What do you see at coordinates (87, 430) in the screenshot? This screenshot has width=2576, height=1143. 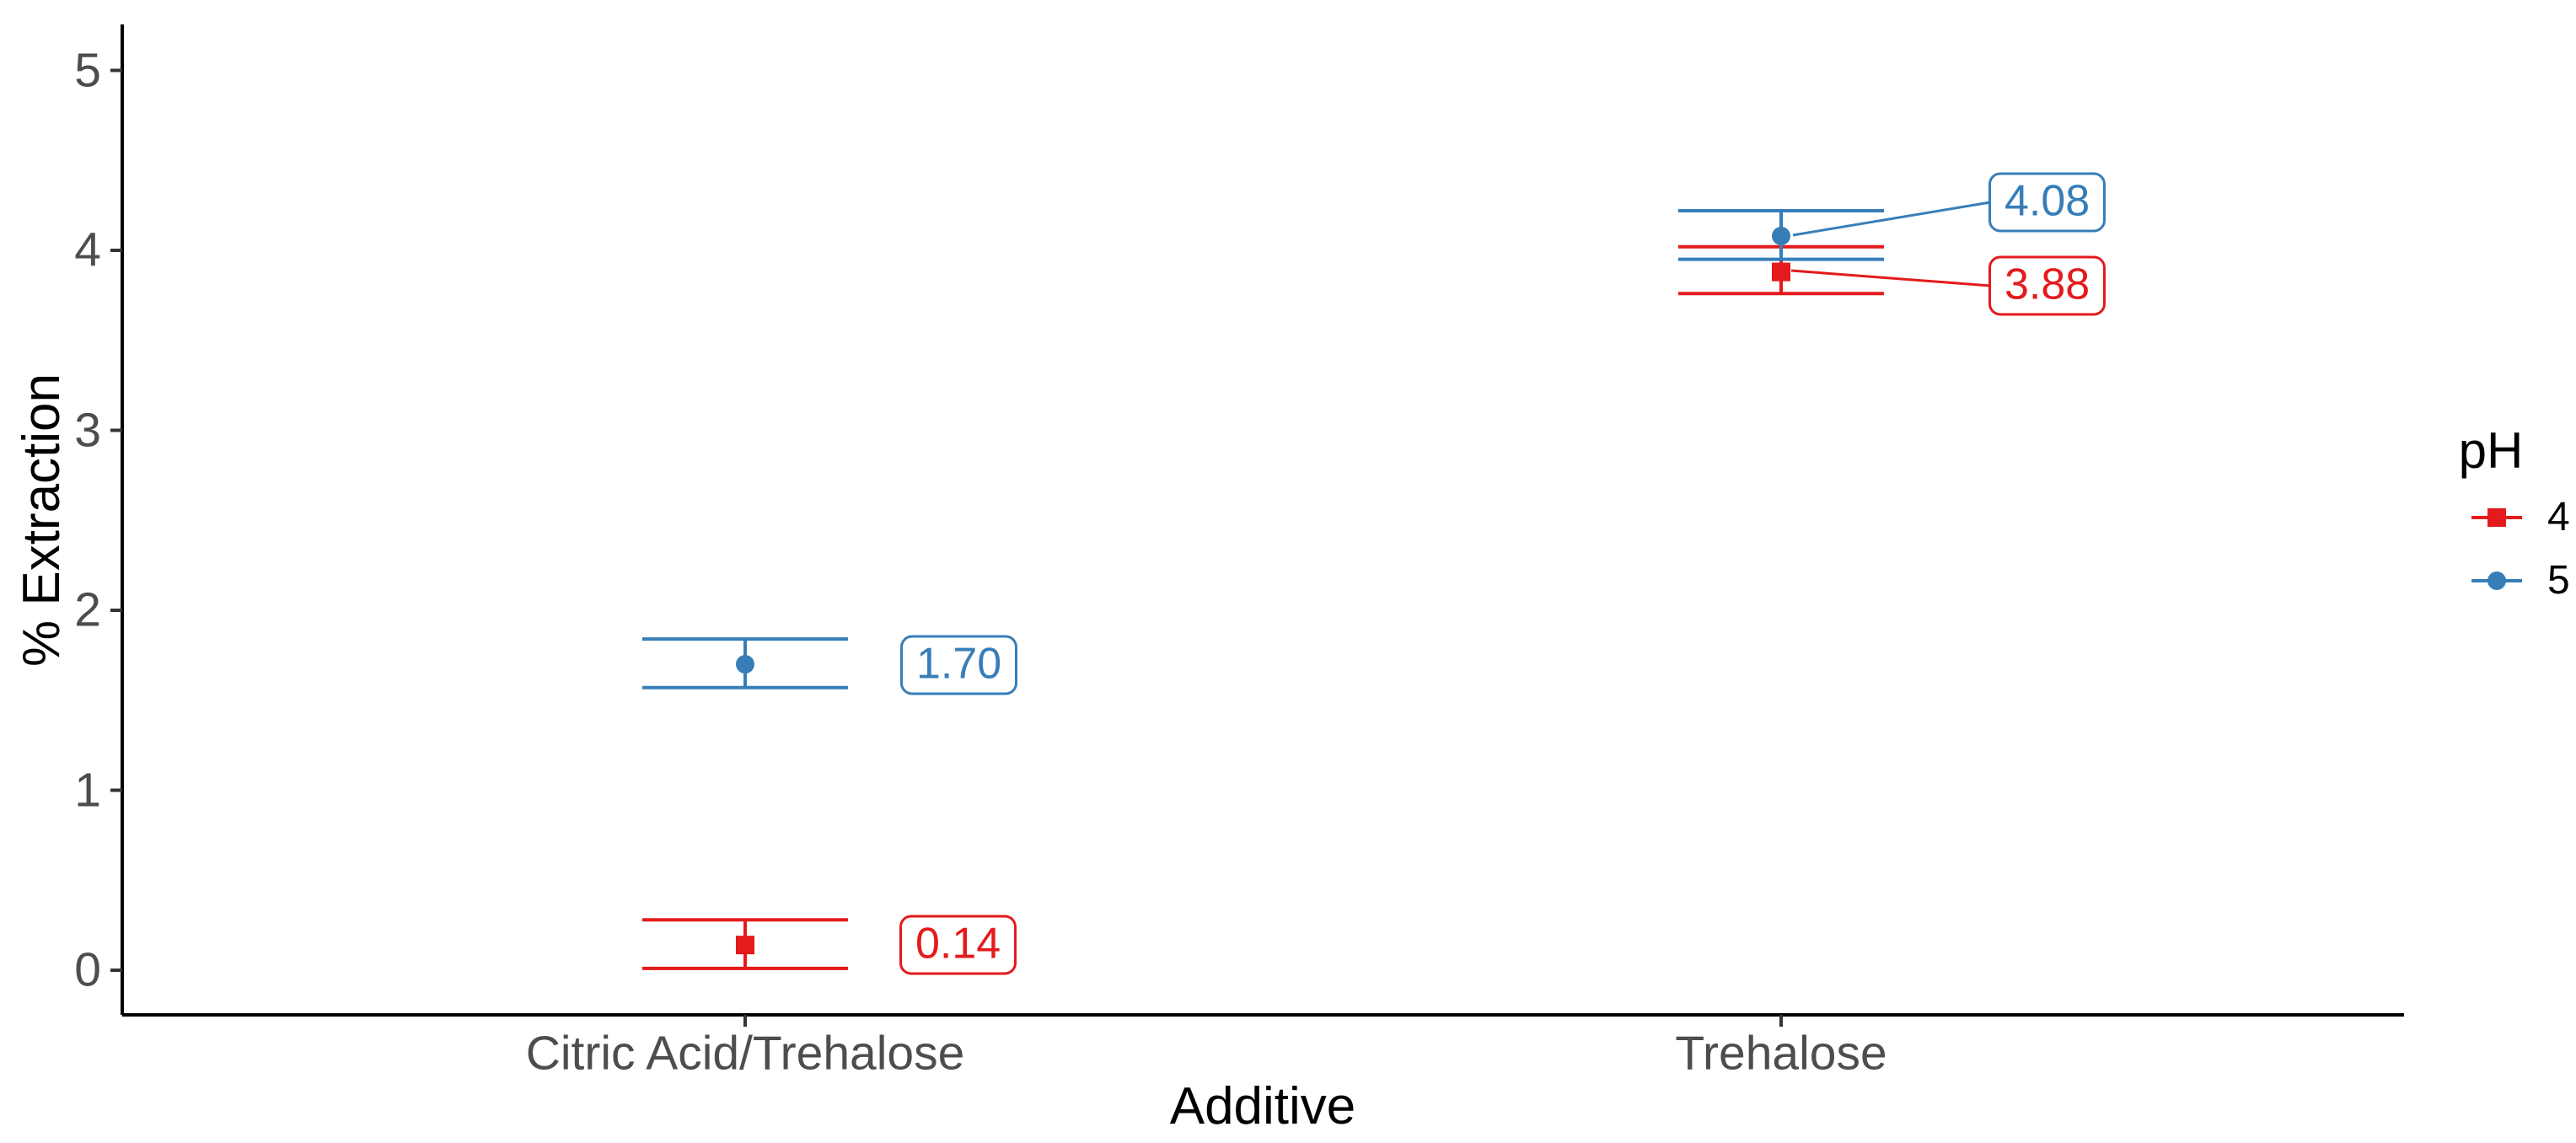 I see `y-tick-label-3: 3` at bounding box center [87, 430].